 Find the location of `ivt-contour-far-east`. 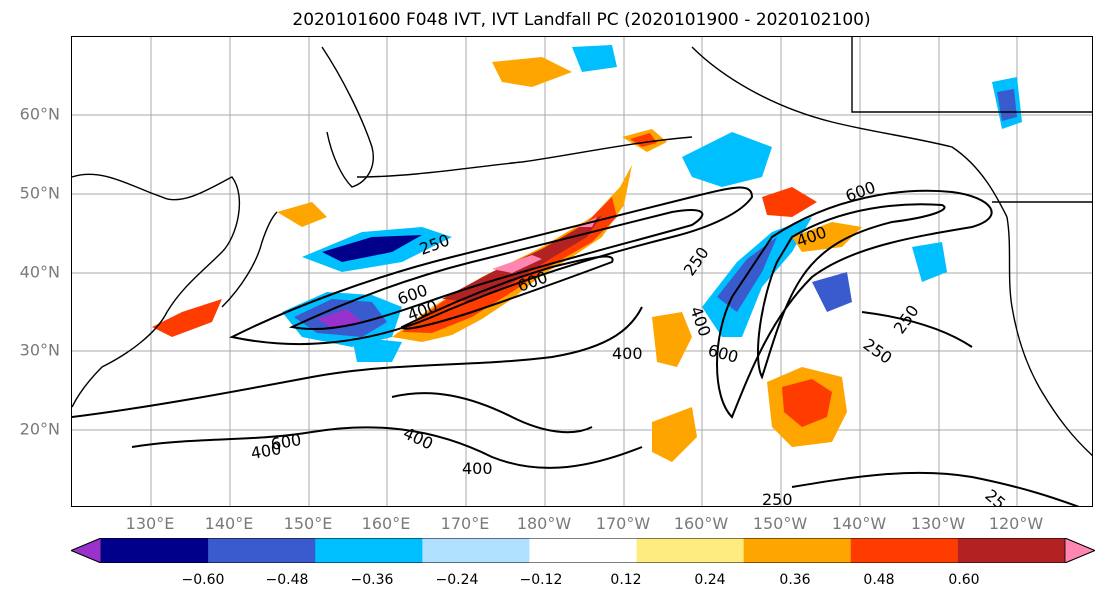

ivt-contour-far-east is located at coordinates (917, 329).